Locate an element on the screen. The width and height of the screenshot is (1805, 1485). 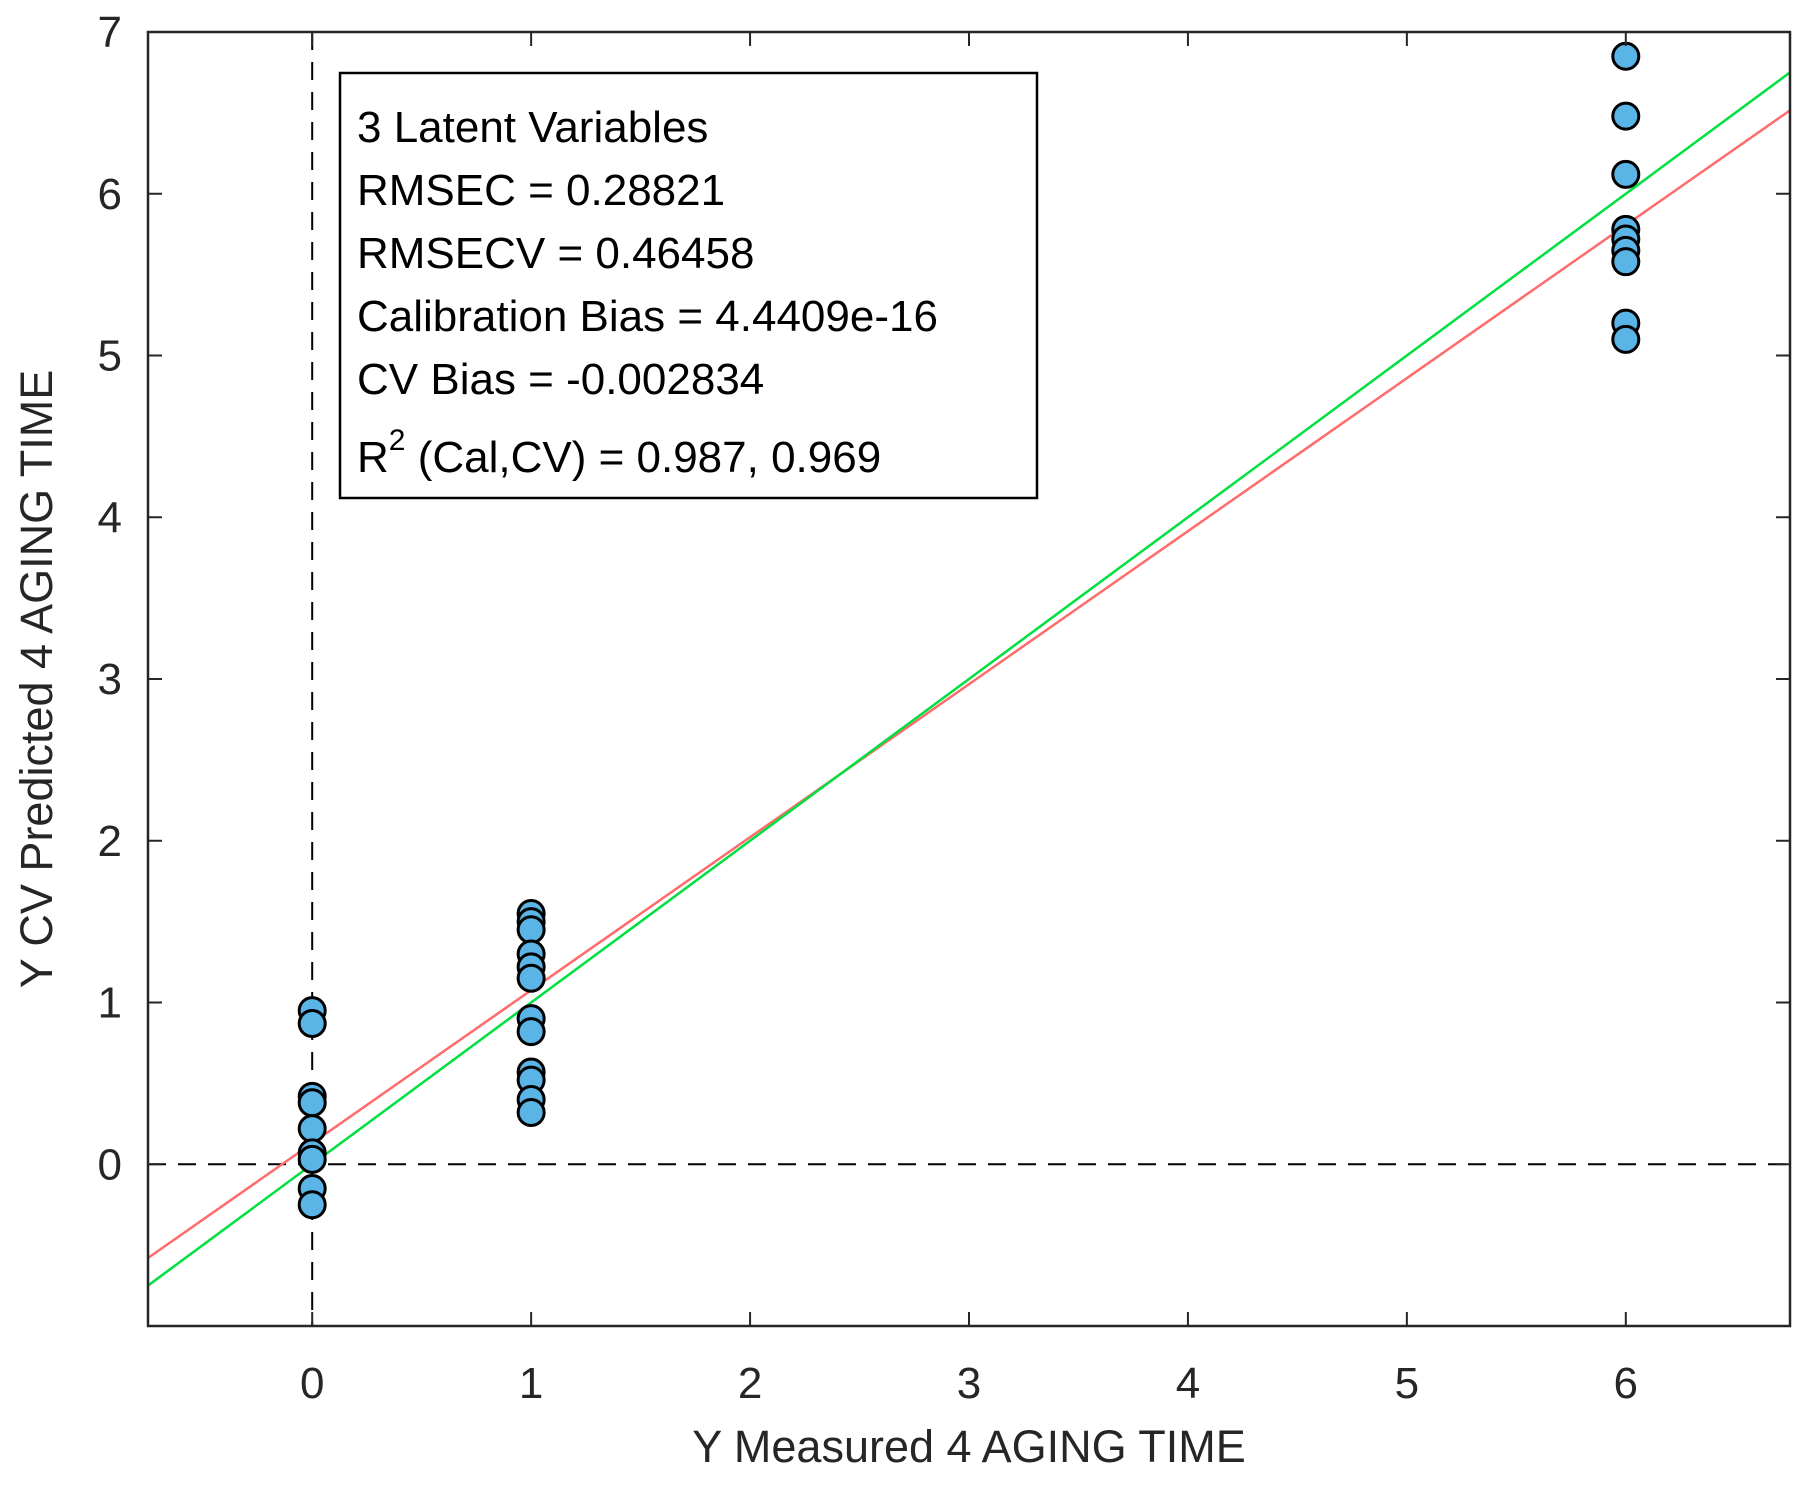
y-tick-label: 1 is located at coordinates (110, 1003).